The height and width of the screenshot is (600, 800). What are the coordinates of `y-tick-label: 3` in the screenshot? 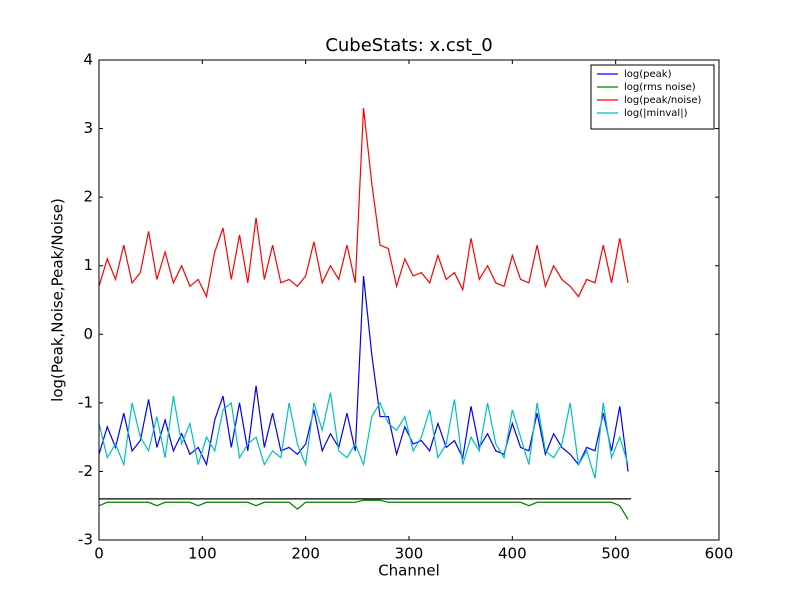 It's located at (88, 128).